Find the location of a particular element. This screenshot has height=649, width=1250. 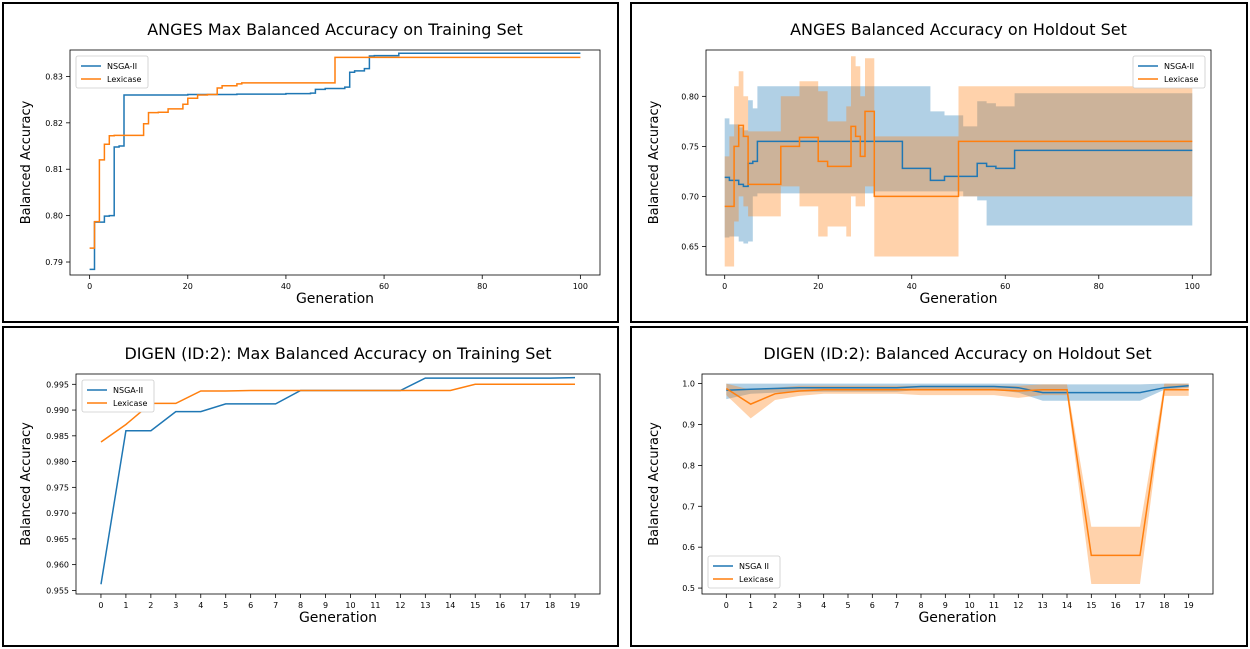

legend: NSGA II Lexicase is located at coordinates (744, 572).